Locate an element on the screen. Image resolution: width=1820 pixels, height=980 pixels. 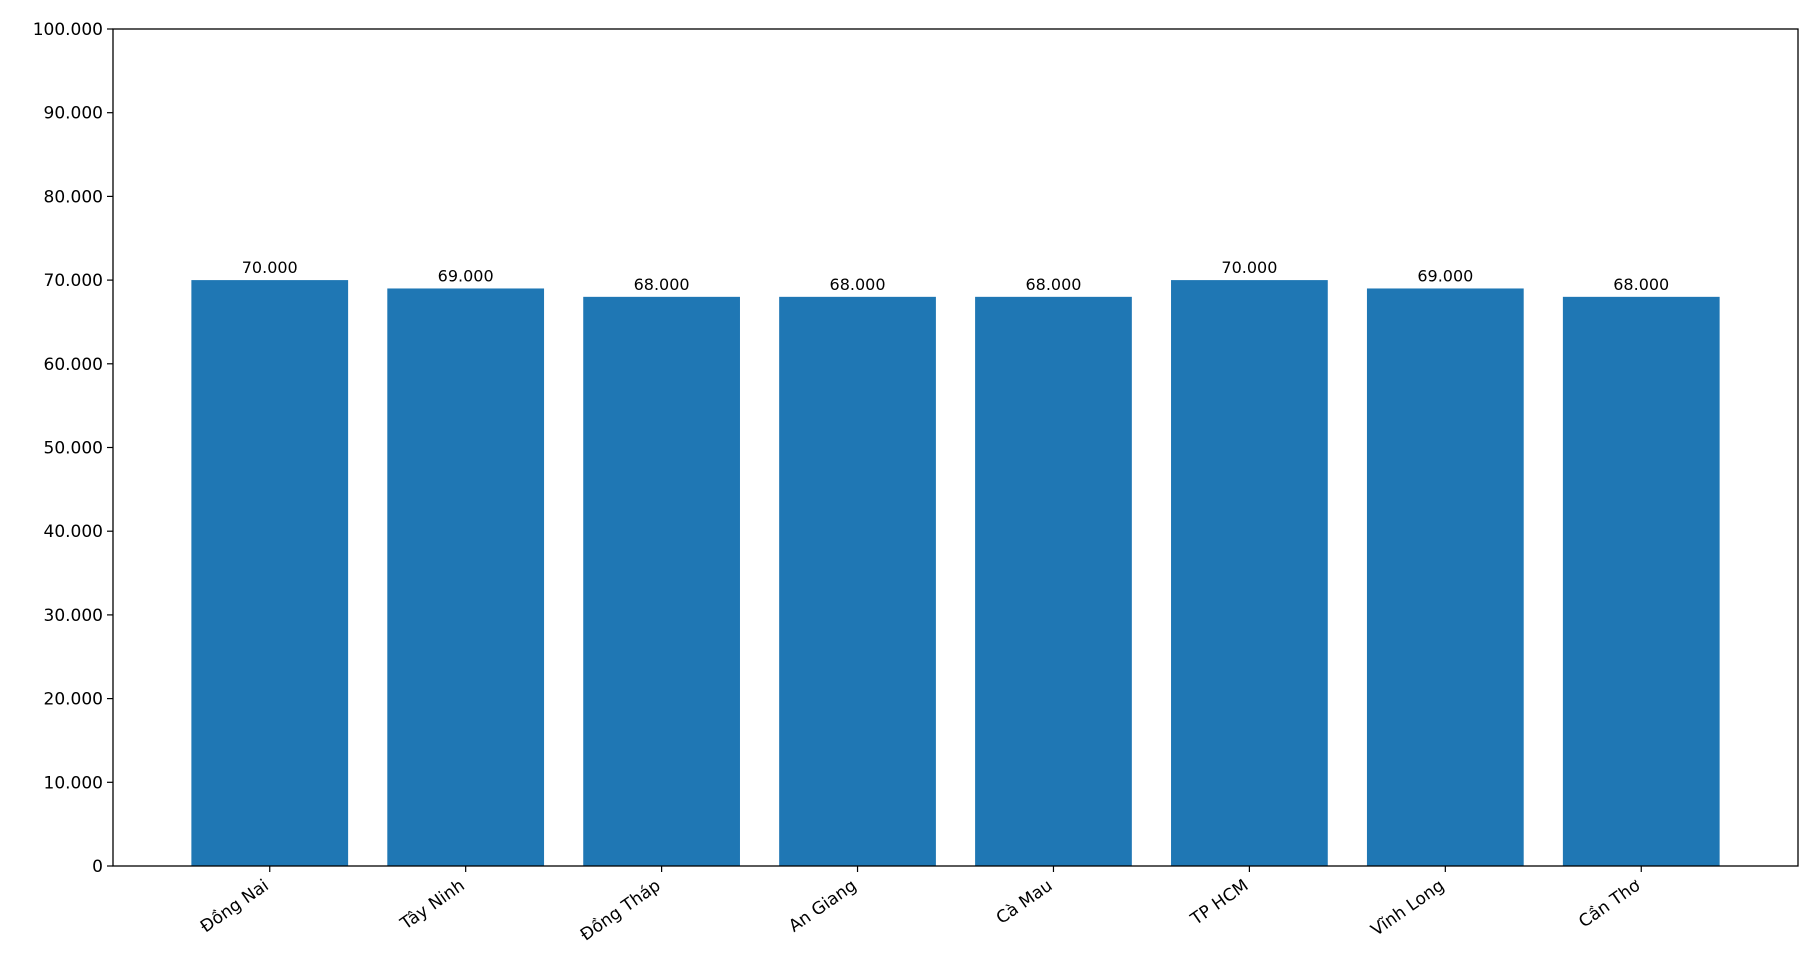
x-tick-label: Cà Mau is located at coordinates (1025, 902).